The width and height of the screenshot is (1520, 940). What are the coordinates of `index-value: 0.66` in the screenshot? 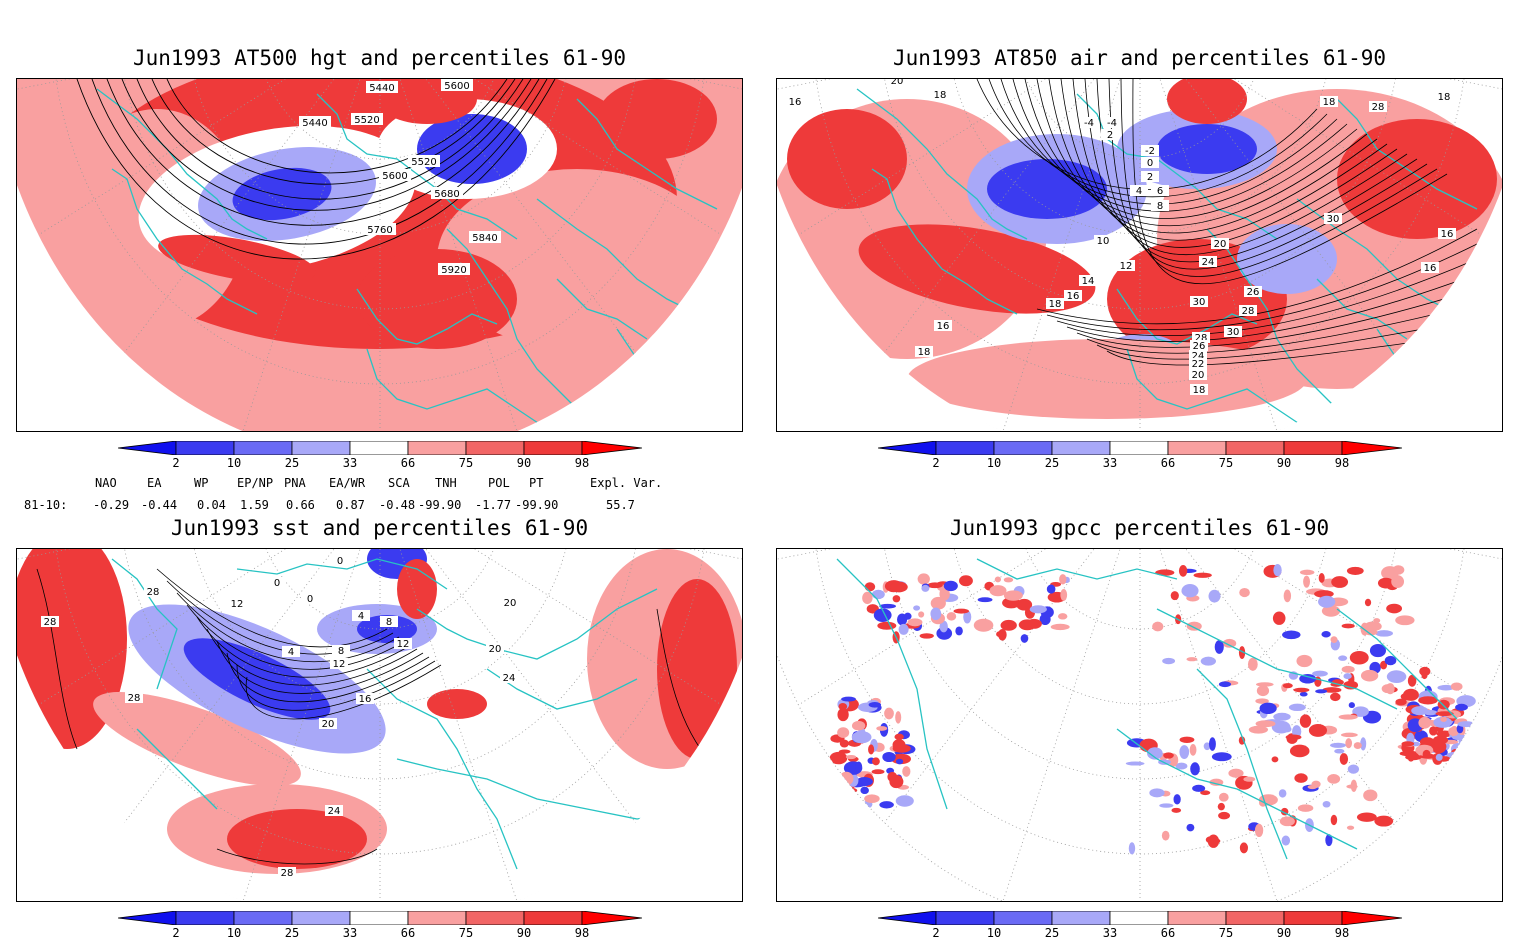 It's located at (300, 505).